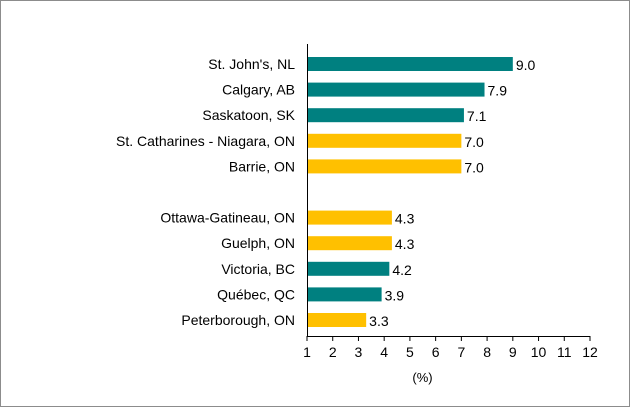  I want to click on value-label: 7.1, so click(477, 116).